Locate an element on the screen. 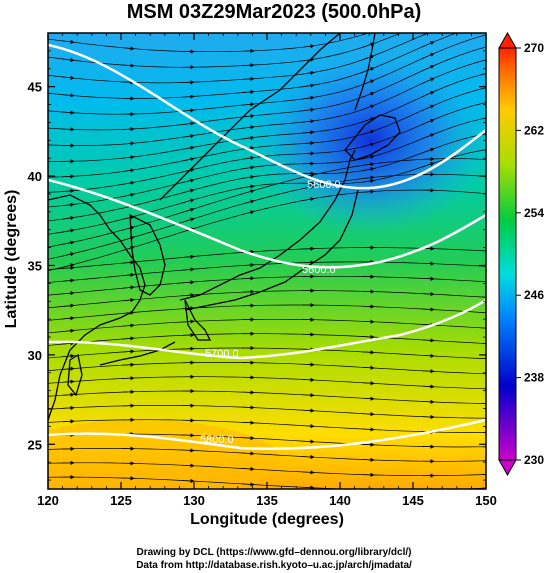  x-tick-label: 135 is located at coordinates (267, 500).